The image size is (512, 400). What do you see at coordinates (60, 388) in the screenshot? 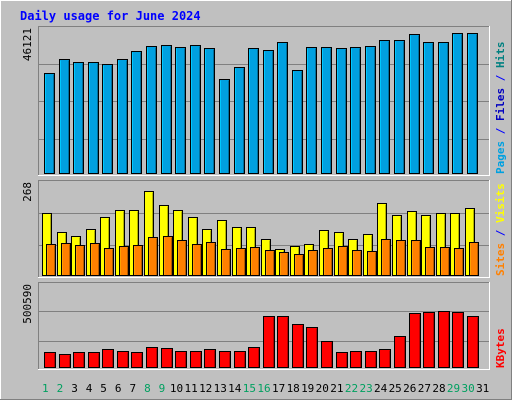
I see `x-tick-label: 2` at bounding box center [60, 388].